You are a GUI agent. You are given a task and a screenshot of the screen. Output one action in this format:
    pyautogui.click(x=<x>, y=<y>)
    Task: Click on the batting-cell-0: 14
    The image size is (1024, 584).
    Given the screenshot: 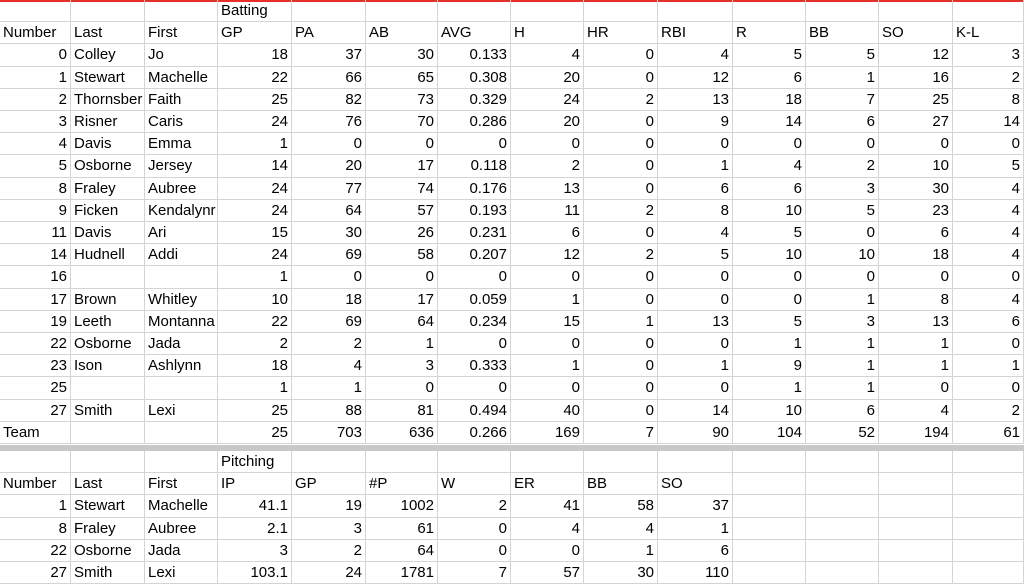 What is the action you would take?
    pyautogui.click(x=35, y=255)
    